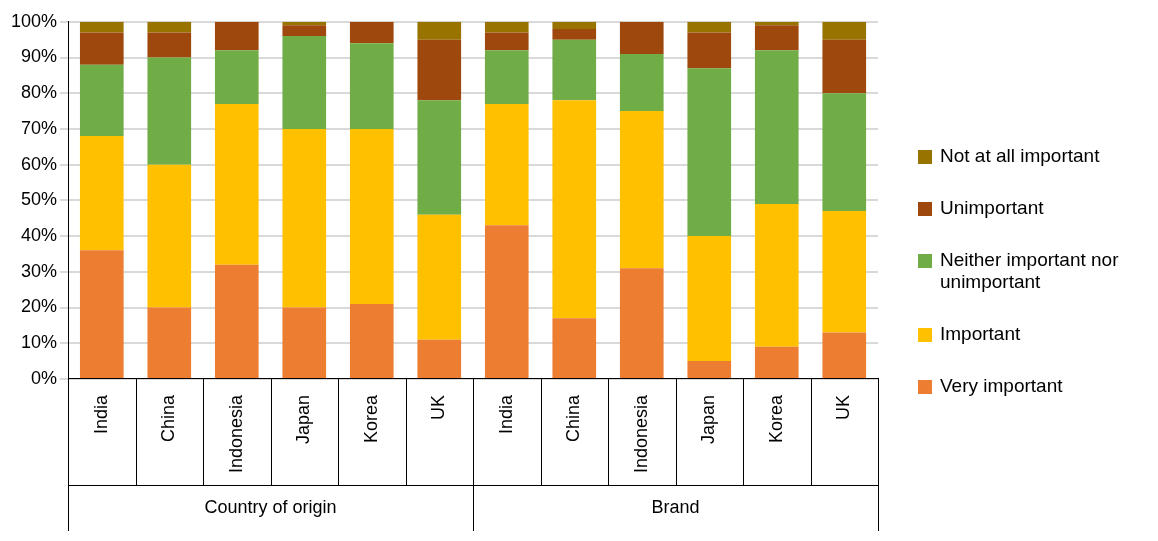 This screenshot has height=541, width=1158. I want to click on y-tick-label: 90%, so click(39, 56).